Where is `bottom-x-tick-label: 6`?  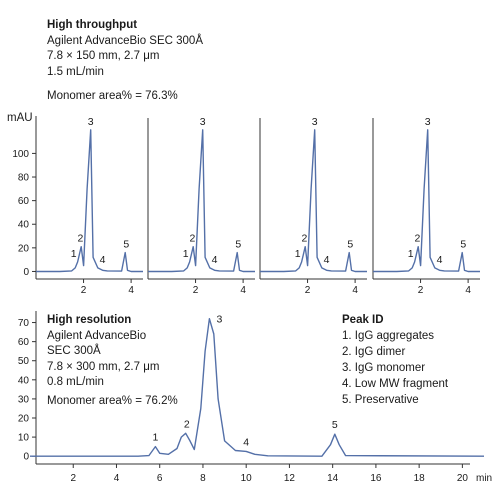 bottom-x-tick-label: 6 is located at coordinates (160, 478).